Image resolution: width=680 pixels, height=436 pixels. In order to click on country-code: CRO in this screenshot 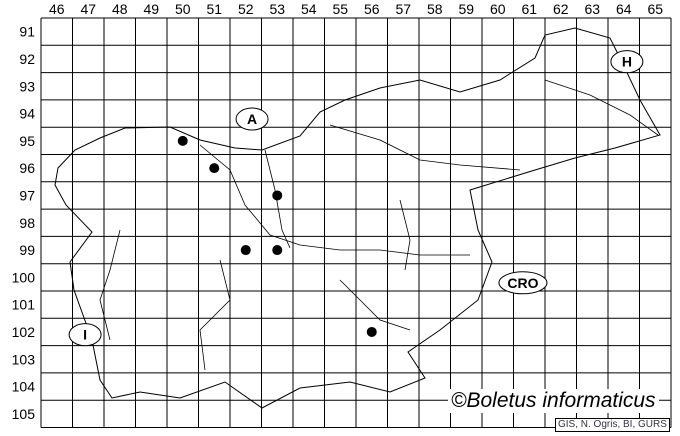, I will do `click(522, 283)`.